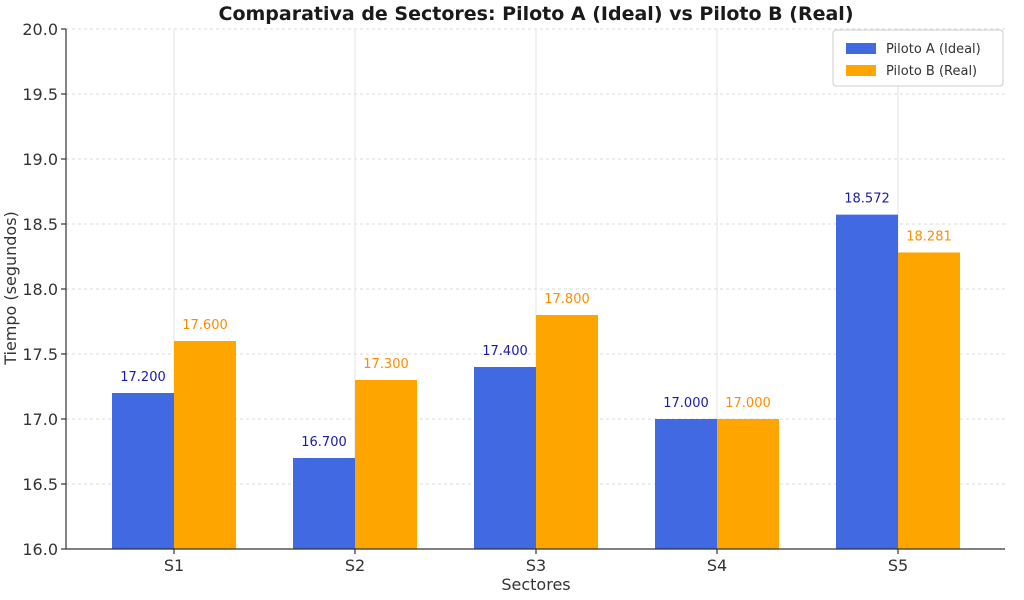 Image resolution: width=1024 pixels, height=600 pixels. What do you see at coordinates (929, 400) in the screenshot?
I see `bar-piloto-b-s5` at bounding box center [929, 400].